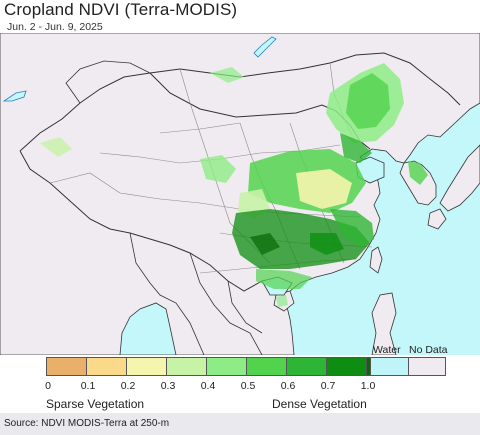  I want to click on source-footer: Source: NDVI MODIS-Terra at 250-m, so click(240, 424).